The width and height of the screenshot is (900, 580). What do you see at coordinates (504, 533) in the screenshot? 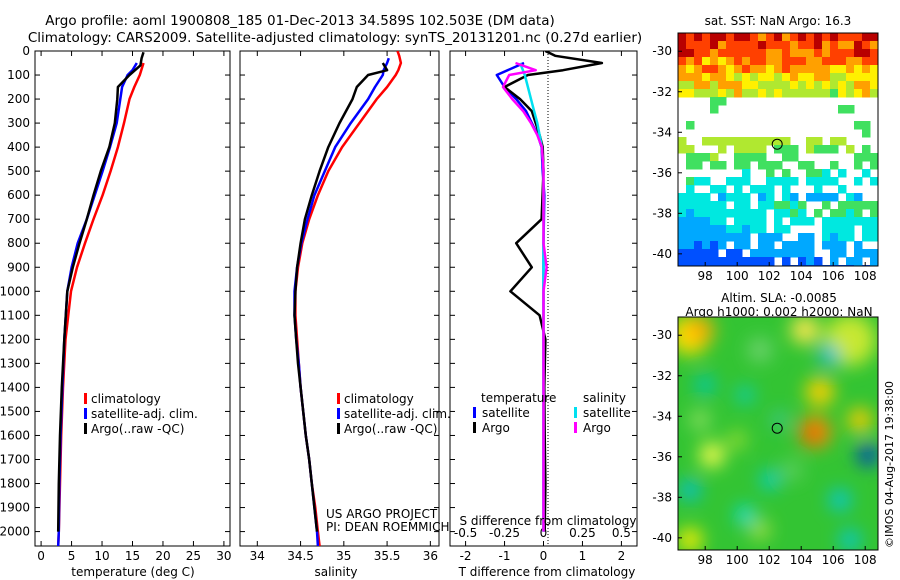
I see `x2-tick-label: -0.25` at bounding box center [504, 533].